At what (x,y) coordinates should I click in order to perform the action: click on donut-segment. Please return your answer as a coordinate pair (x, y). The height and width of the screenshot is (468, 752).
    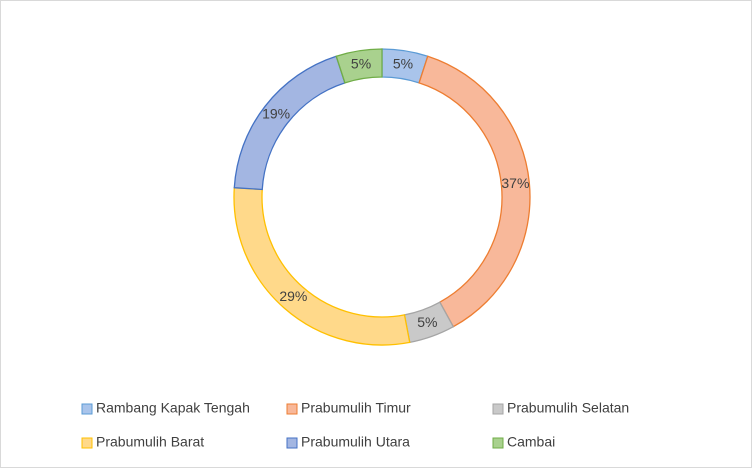
    Looking at the image, I should click on (359, 66).